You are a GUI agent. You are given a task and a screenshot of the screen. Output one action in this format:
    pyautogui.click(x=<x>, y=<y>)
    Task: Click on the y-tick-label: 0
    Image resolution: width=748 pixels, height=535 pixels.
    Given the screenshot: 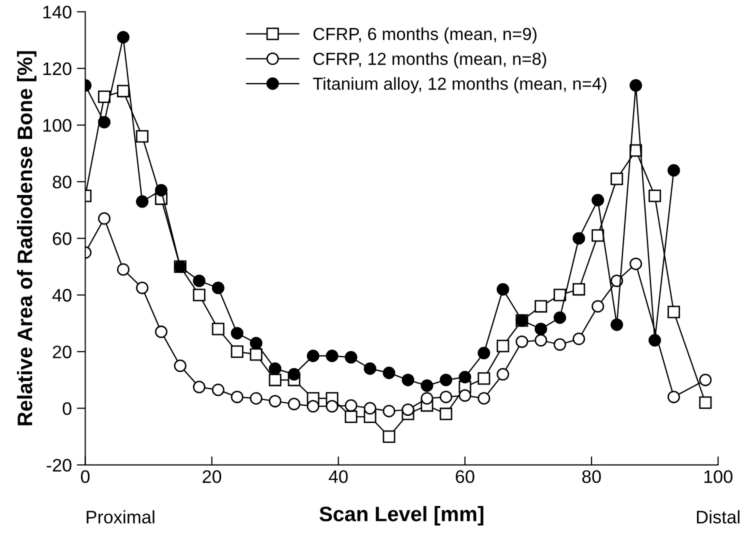 What is the action you would take?
    pyautogui.click(x=67, y=408)
    